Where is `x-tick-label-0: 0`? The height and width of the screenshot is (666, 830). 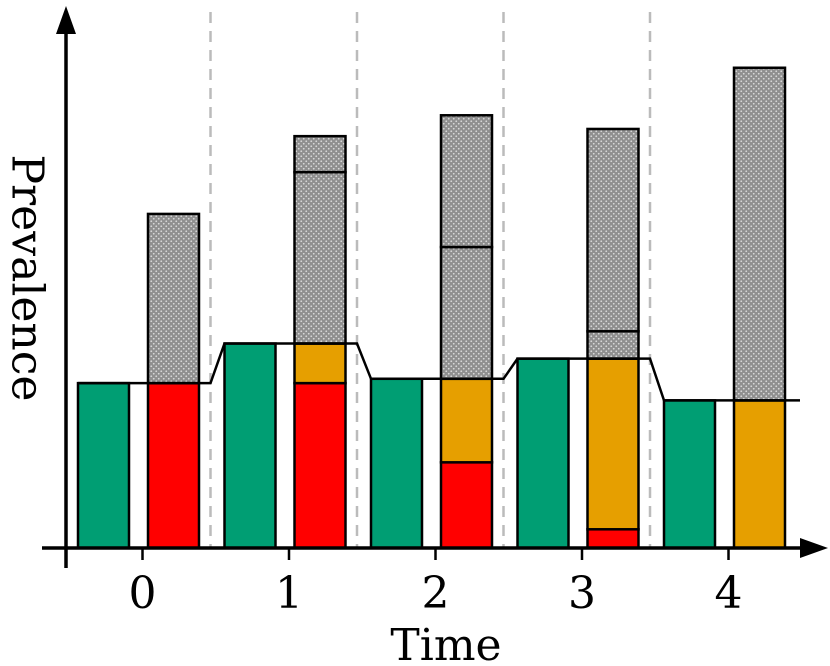 x-tick-label-0: 0 is located at coordinates (143, 593).